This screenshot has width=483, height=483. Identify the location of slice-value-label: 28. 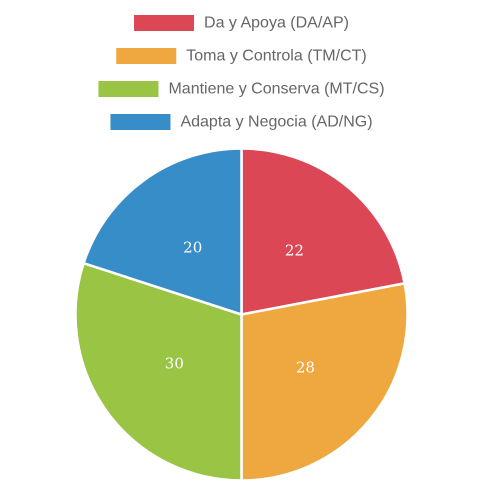
(305, 367).